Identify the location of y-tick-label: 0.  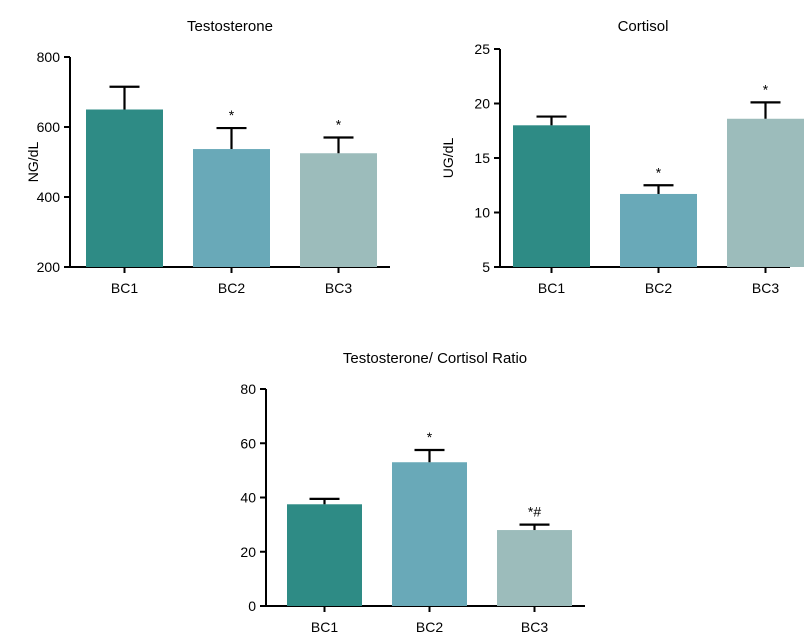
(252, 606).